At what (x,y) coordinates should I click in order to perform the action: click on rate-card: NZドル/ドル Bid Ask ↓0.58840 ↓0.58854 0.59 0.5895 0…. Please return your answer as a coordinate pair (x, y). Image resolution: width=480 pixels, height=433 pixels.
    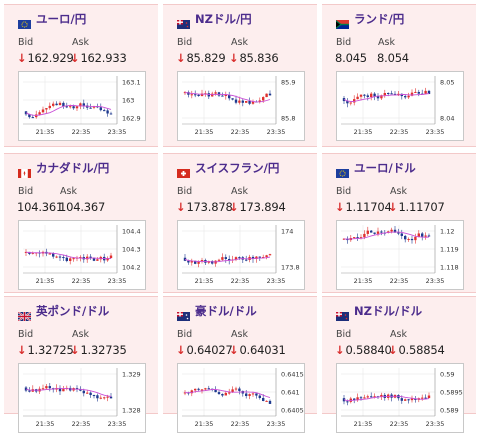
    Looking at the image, I should click on (399, 364).